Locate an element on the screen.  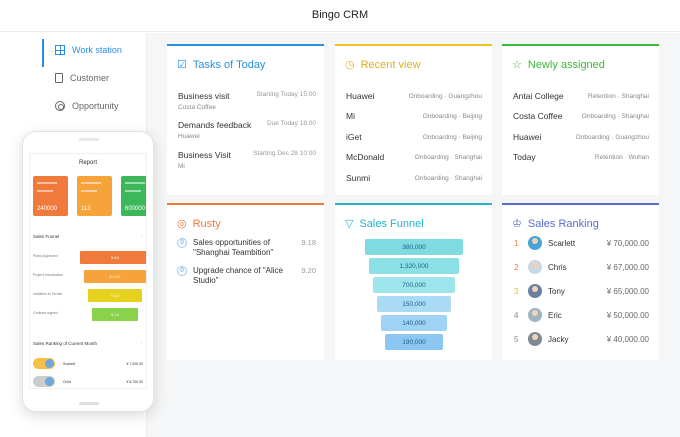
star-icon: ☆ is located at coordinates (517, 64).